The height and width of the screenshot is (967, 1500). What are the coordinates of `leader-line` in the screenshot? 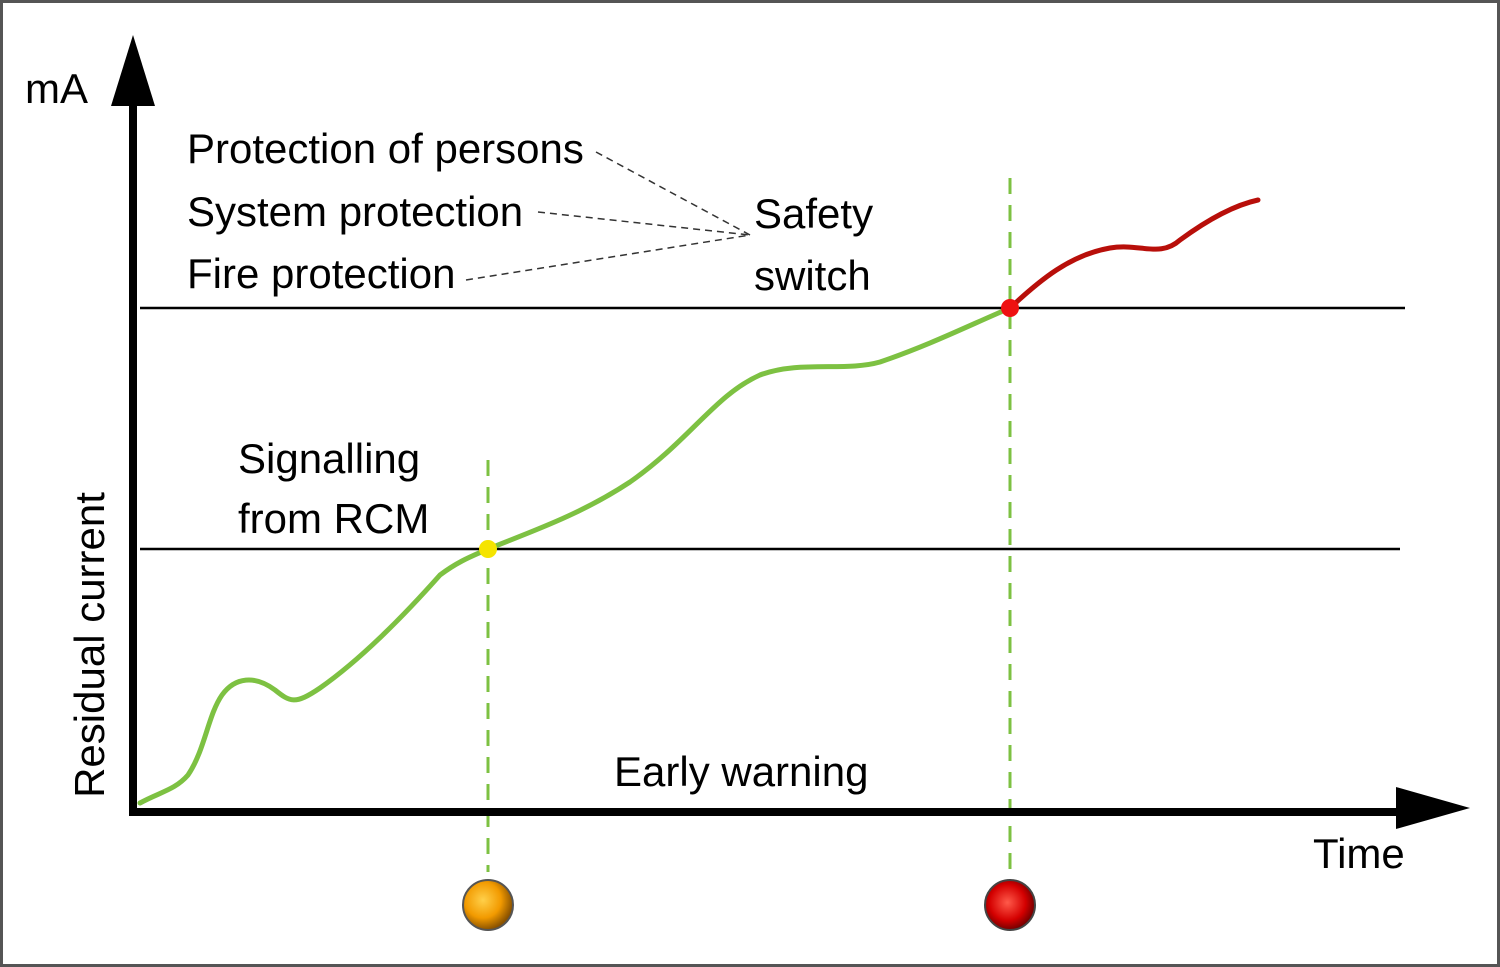 It's located at (673, 193).